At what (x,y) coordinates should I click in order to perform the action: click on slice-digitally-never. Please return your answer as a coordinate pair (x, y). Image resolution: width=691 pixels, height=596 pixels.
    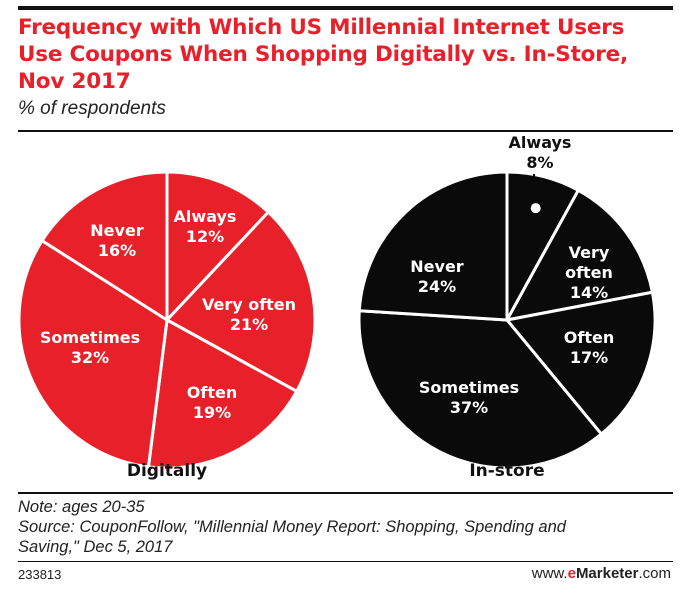
    Looking at the image, I should click on (104, 246).